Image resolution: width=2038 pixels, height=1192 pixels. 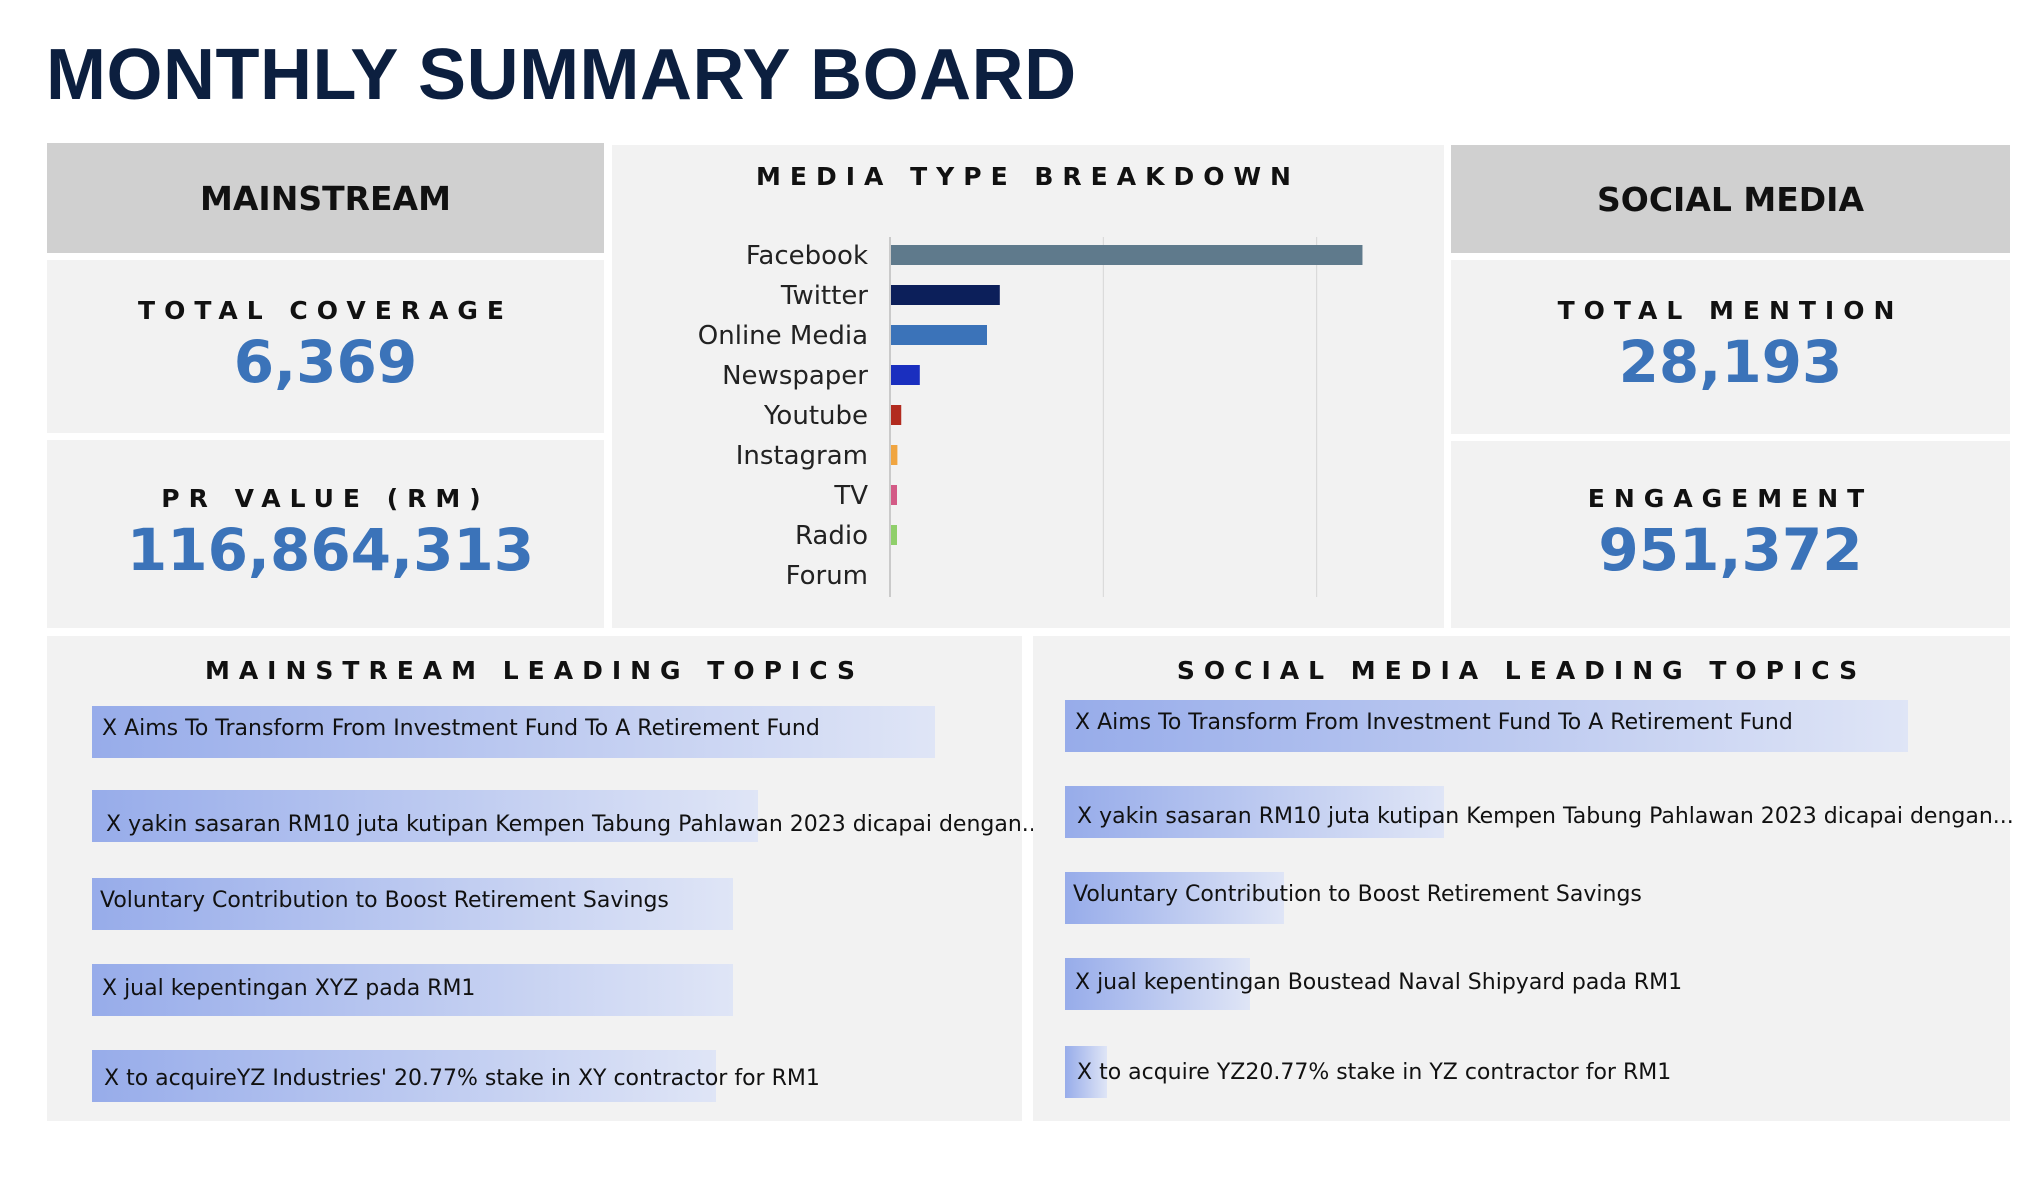 What do you see at coordinates (325, 198) in the screenshot?
I see `mainstream-header: MAINSTREAM` at bounding box center [325, 198].